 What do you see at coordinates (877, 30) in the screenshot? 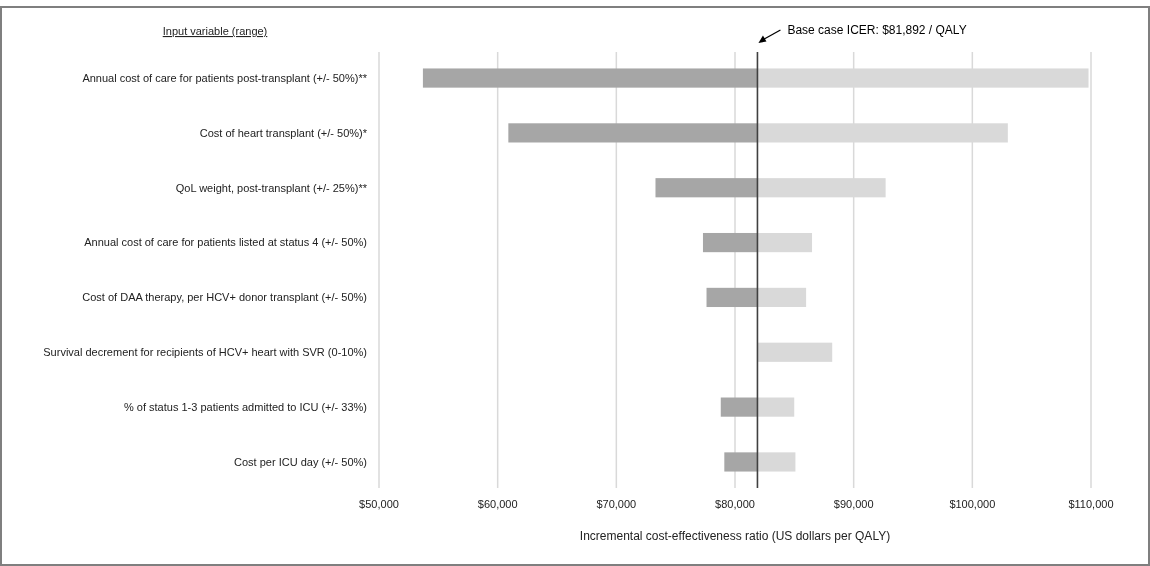
I see `ref-line-label: Base case ICER: $81,892 / QALY` at bounding box center [877, 30].